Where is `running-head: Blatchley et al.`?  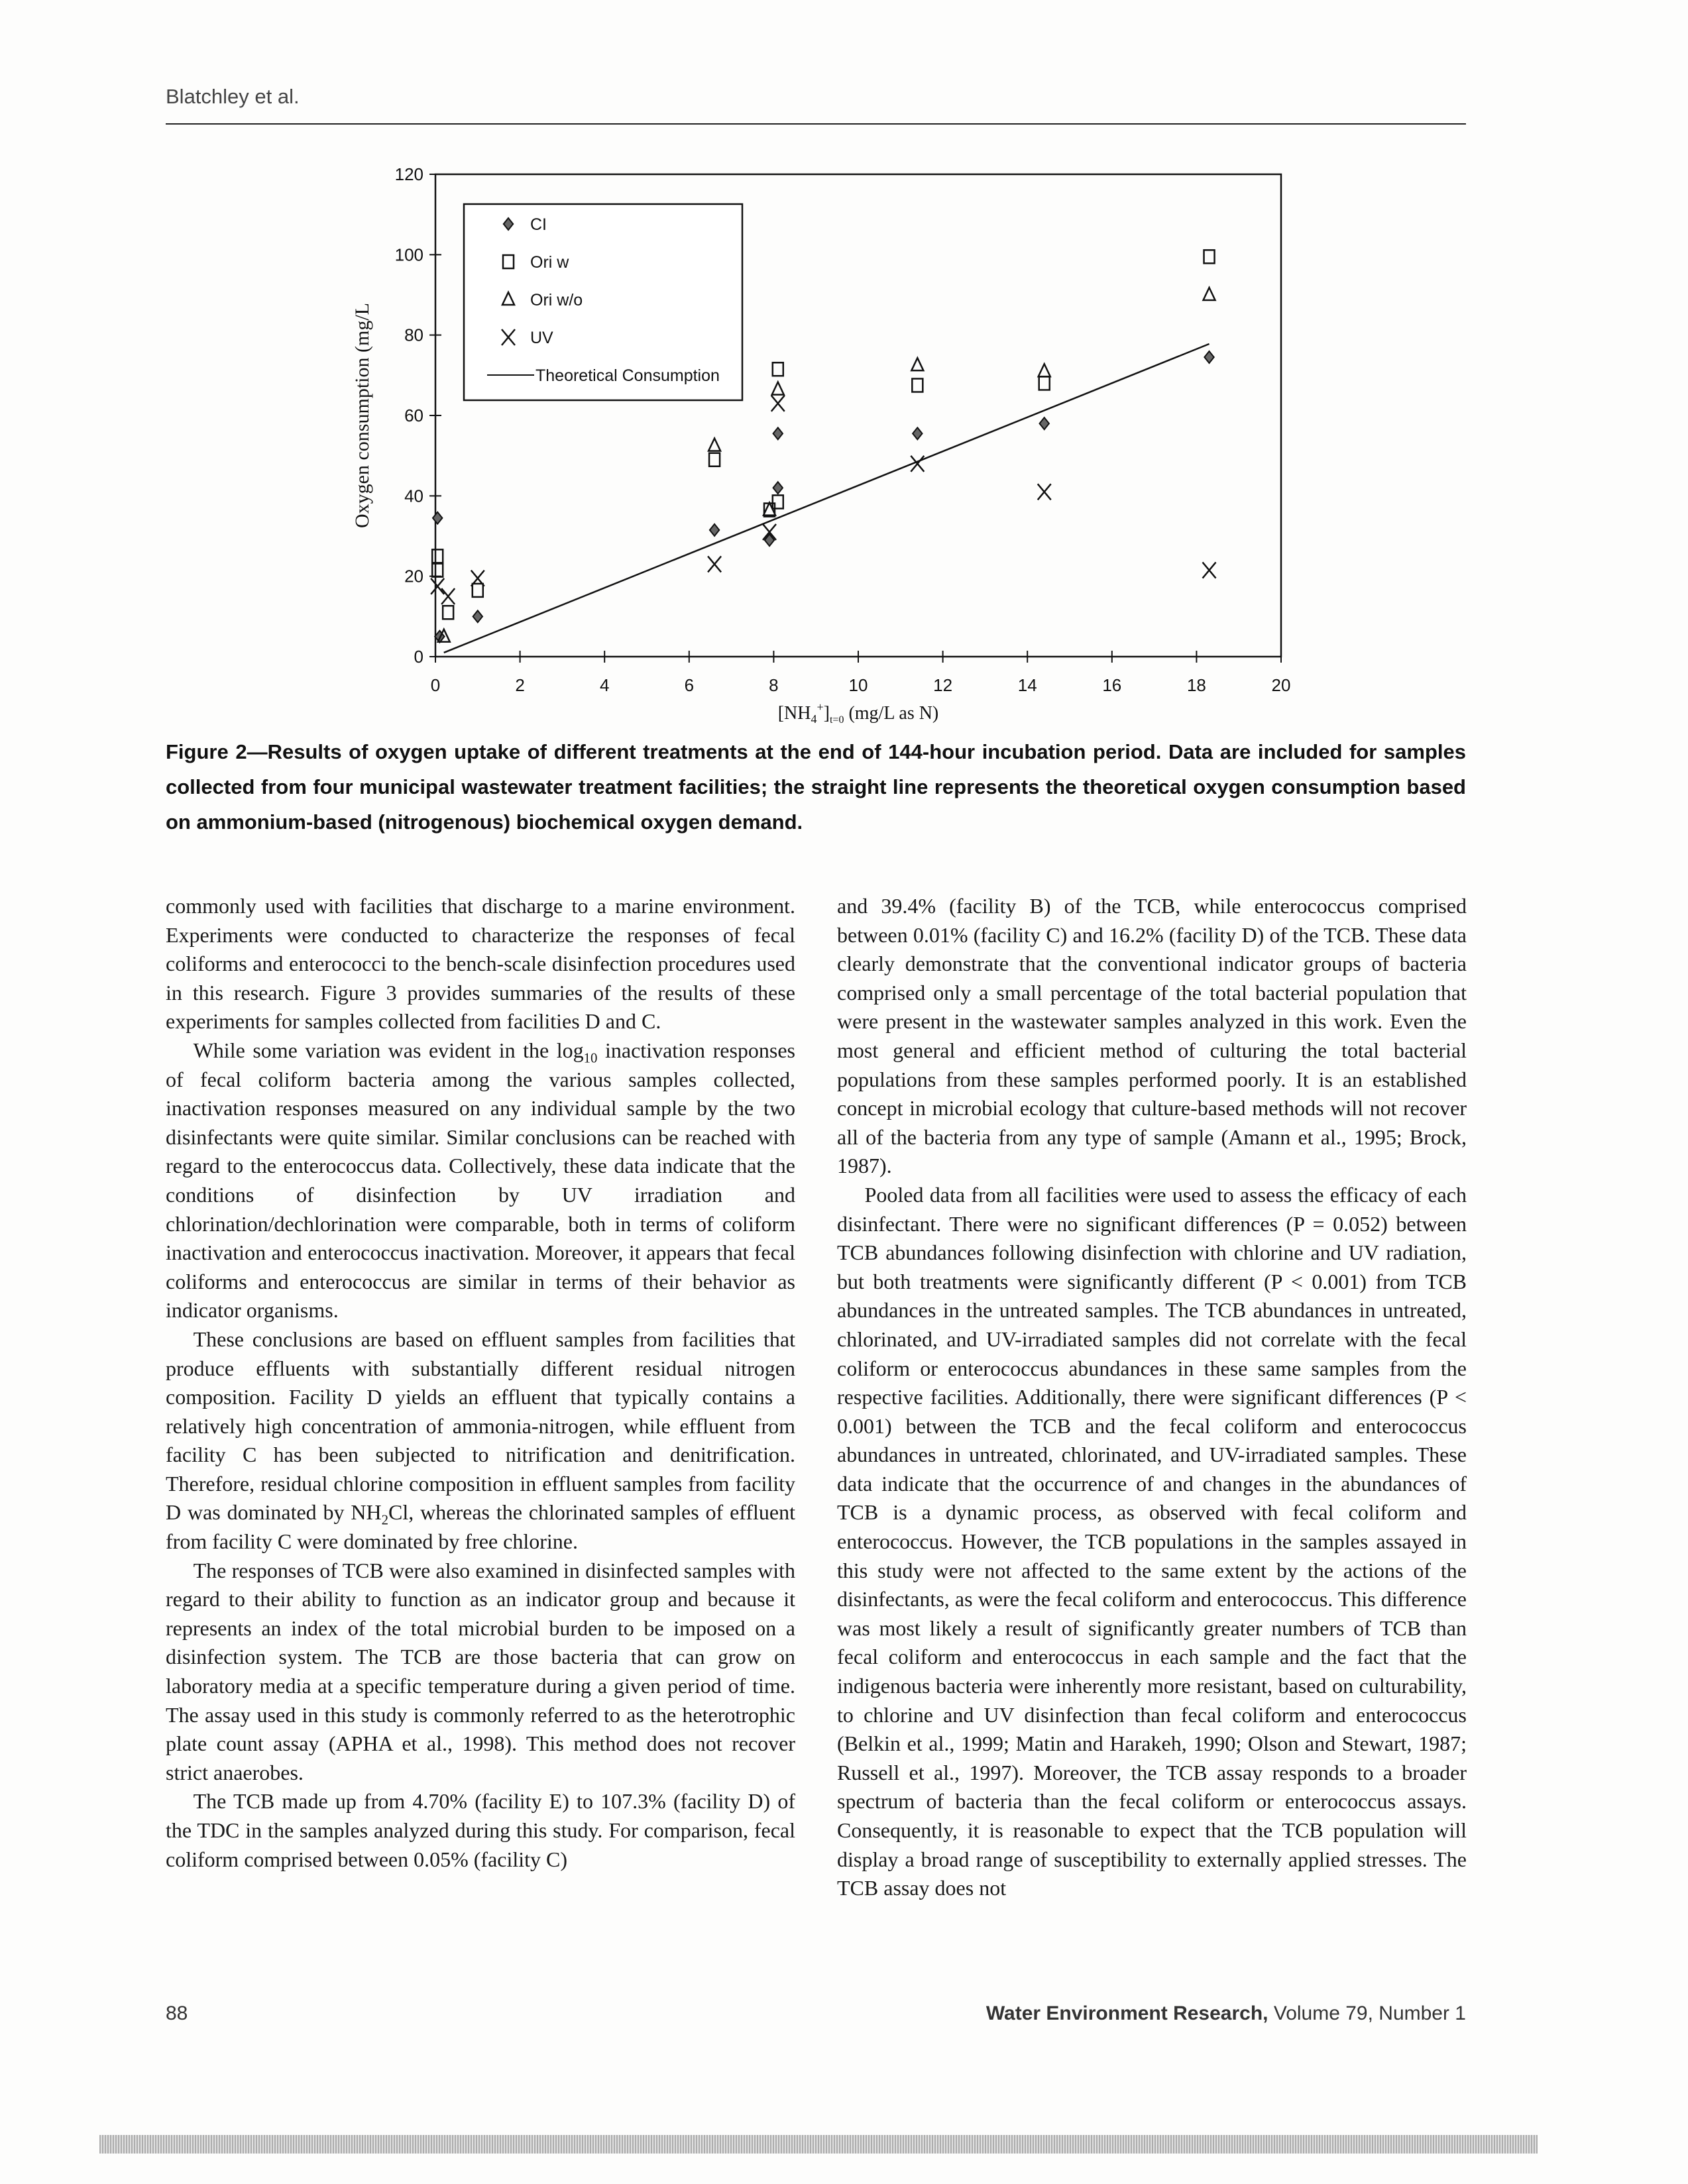 running-head: Blatchley et al. is located at coordinates (233, 96).